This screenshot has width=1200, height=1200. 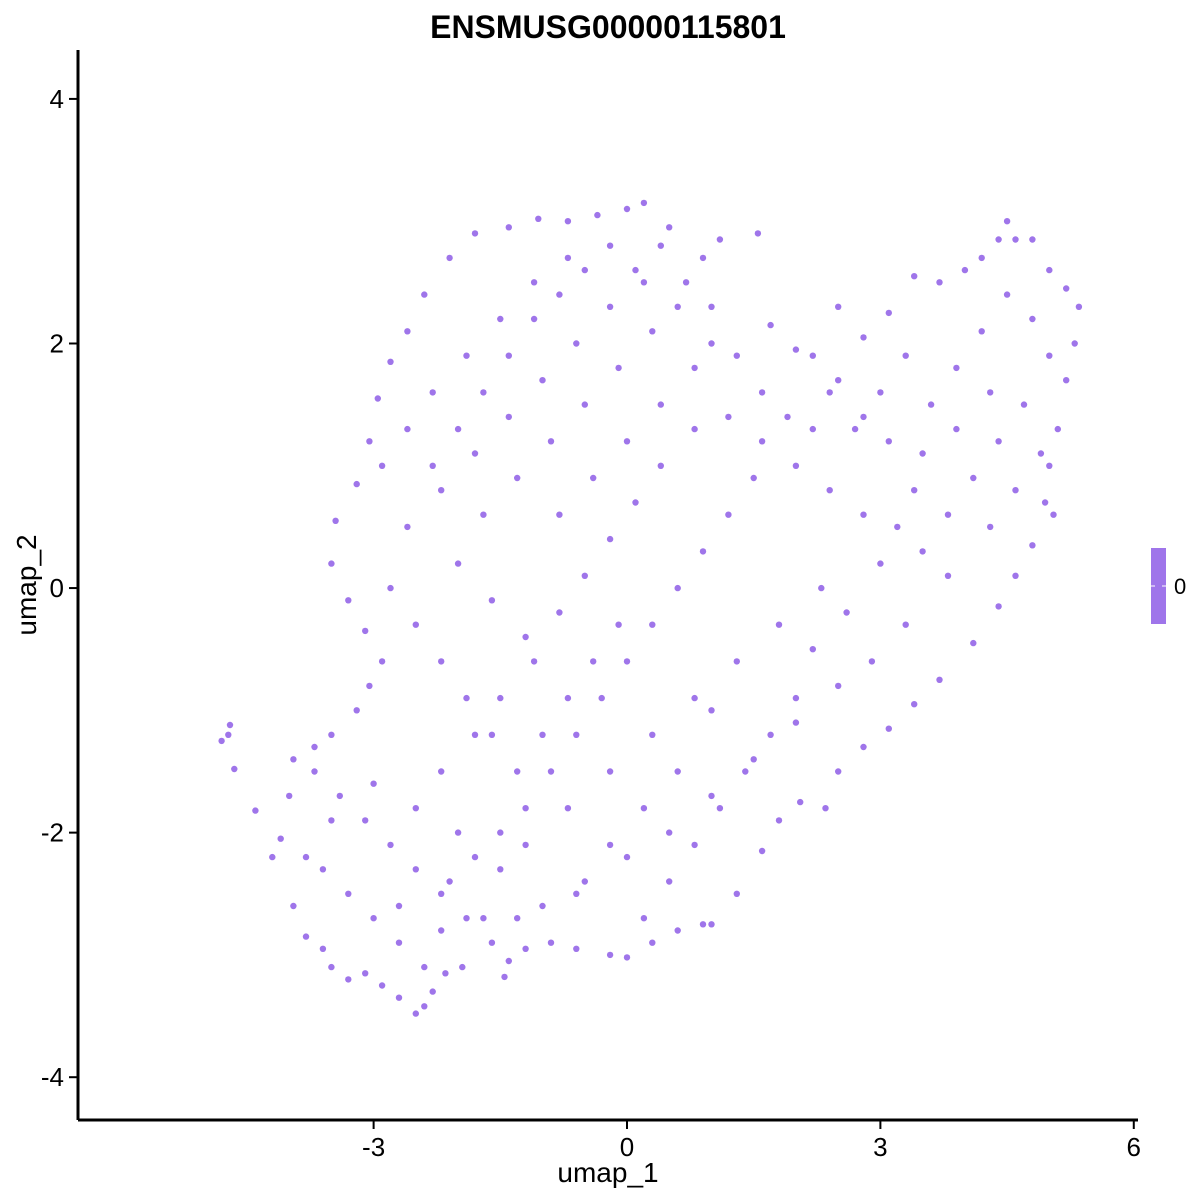 I want to click on x-tick-label: 0, so click(x=627, y=1147).